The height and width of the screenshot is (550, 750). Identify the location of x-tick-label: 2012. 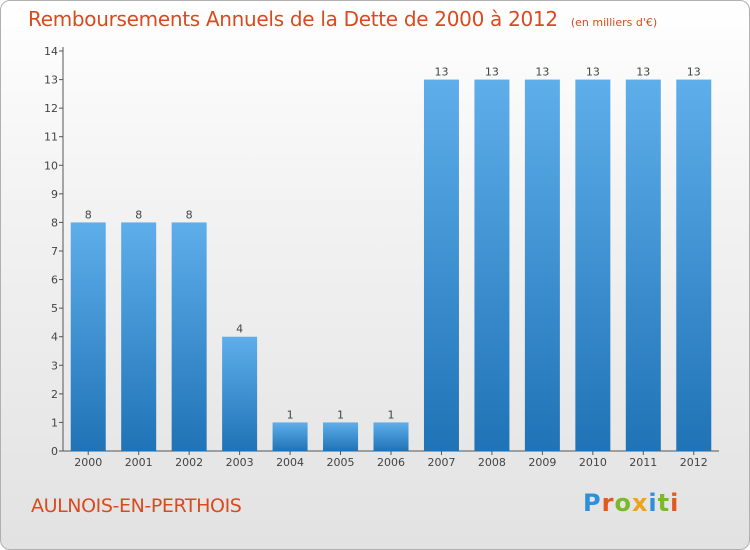
(694, 462).